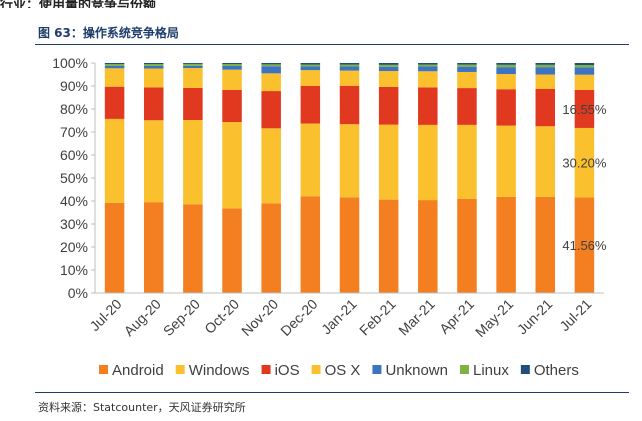 This screenshot has height=421, width=642. Describe the element at coordinates (78, 4) in the screenshot. I see `header-snippet: 行业：使用量的竞争与份额` at that location.